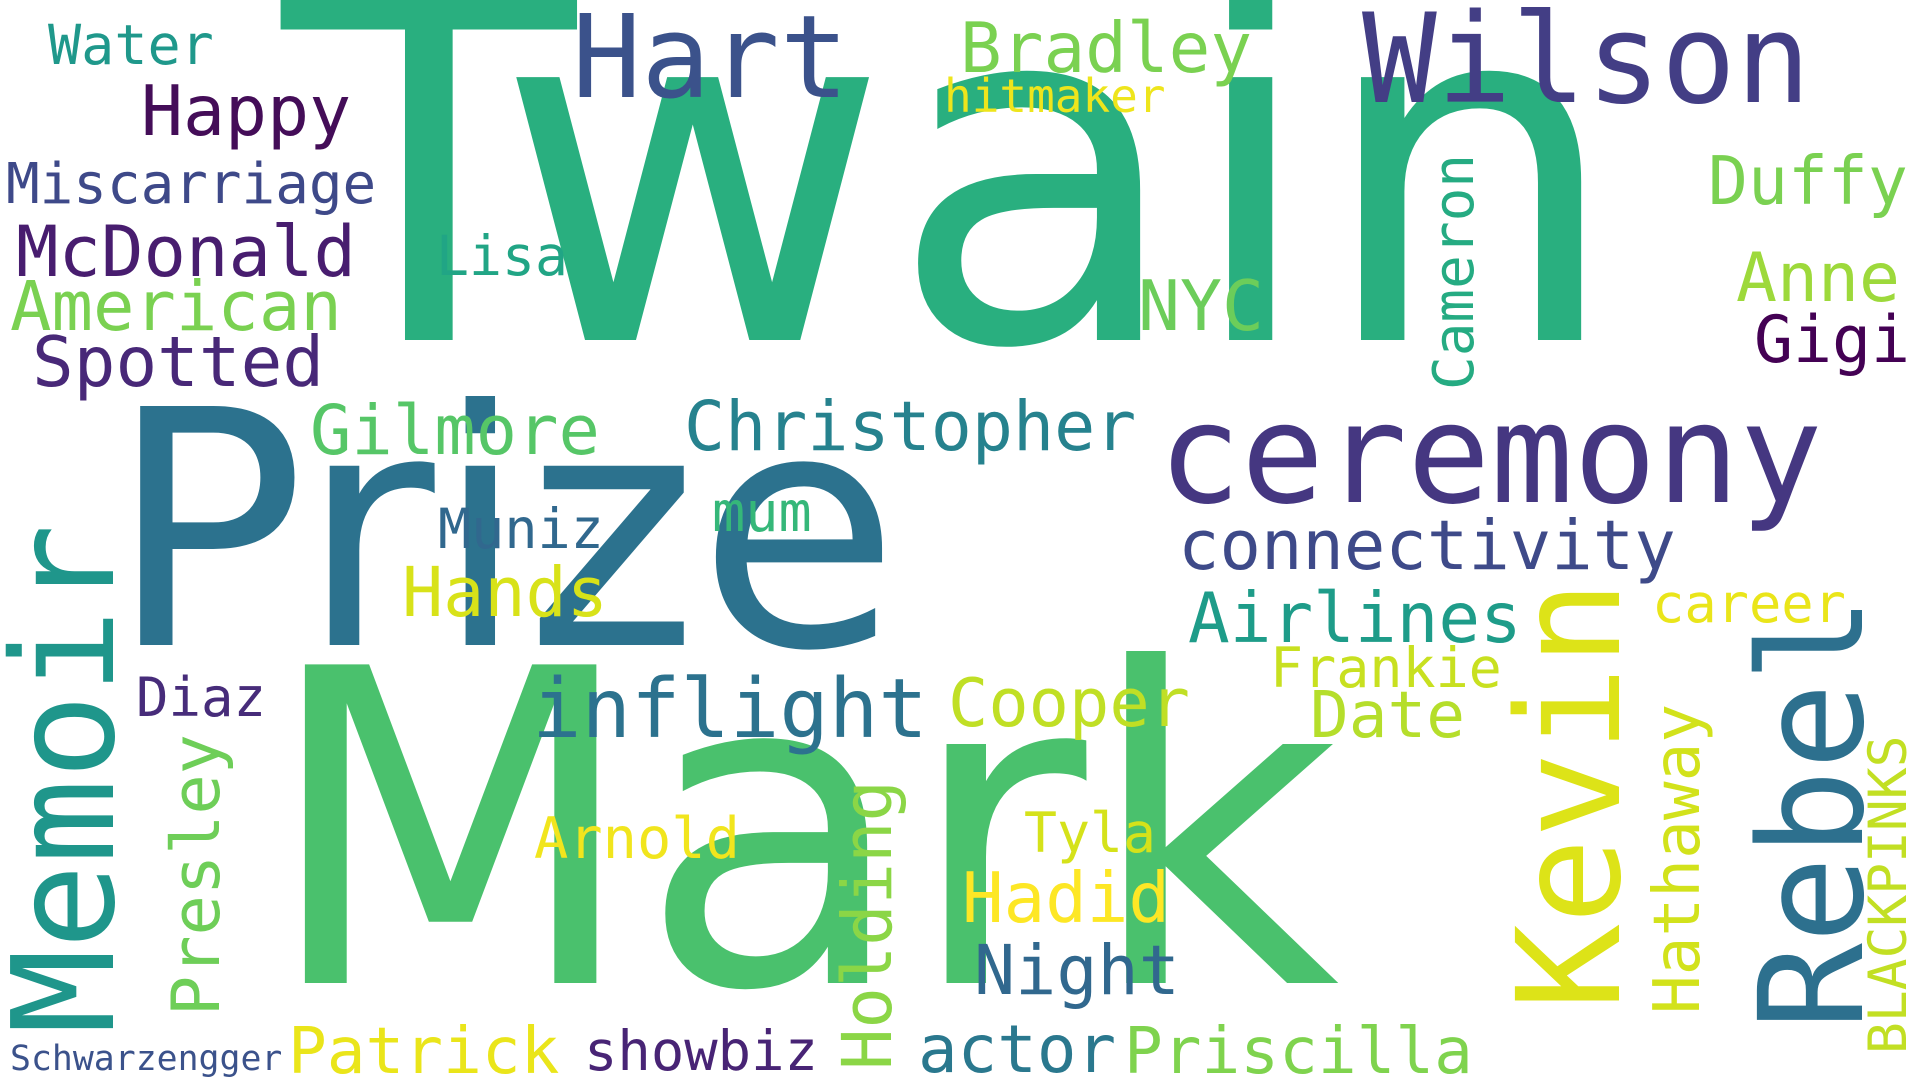  Describe the element at coordinates (186, 251) in the screenshot. I see `word-mcdonald: McDonald` at that location.